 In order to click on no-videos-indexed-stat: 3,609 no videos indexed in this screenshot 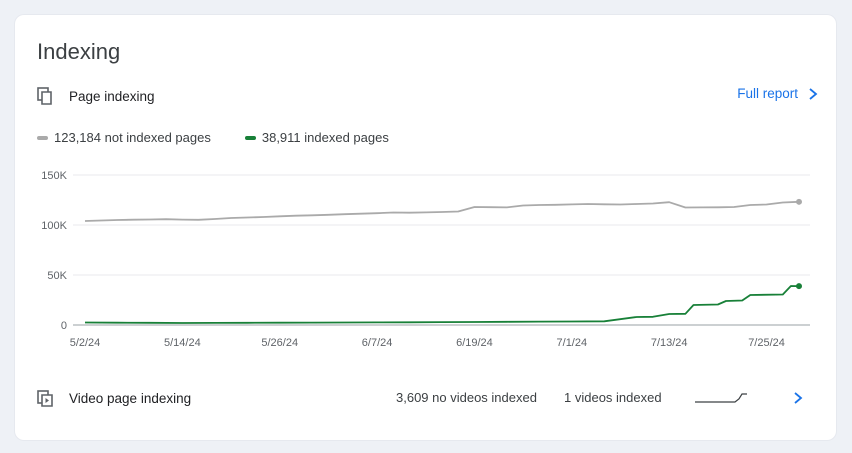, I will do `click(466, 397)`.